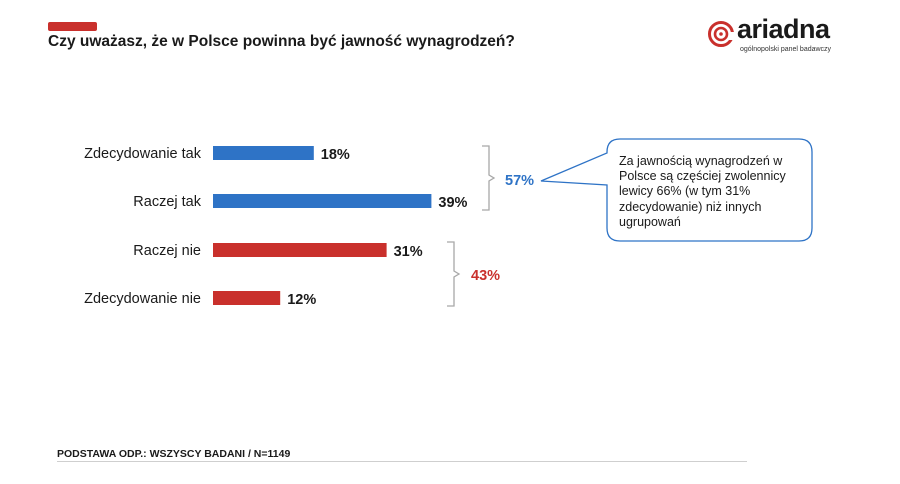  Describe the element at coordinates (786, 49) in the screenshot. I see `logo-tagline: ogólnopolski panel badawczy` at that location.